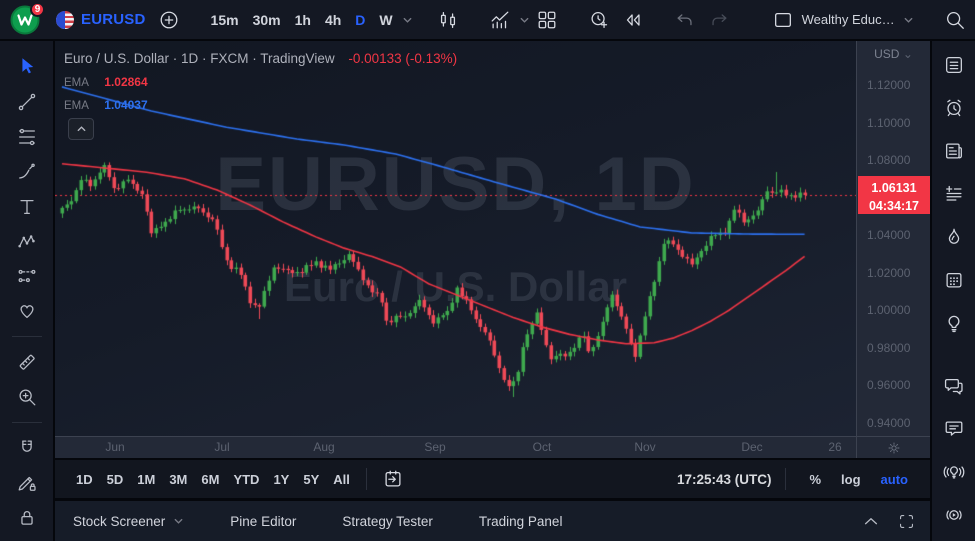 This screenshot has height=541, width=975. What do you see at coordinates (547, 20) in the screenshot?
I see `layout-templates-button` at bounding box center [547, 20].